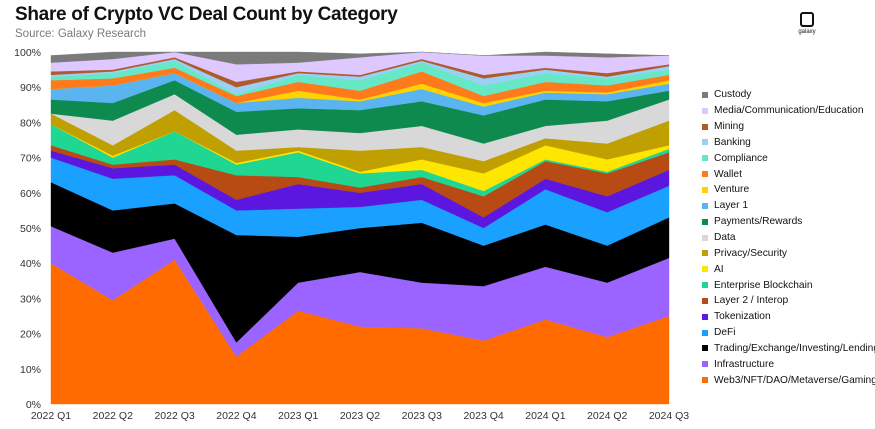 This screenshot has height=429, width=875. Describe the element at coordinates (788, 158) in the screenshot. I see `legend-item: Compliance` at that location.